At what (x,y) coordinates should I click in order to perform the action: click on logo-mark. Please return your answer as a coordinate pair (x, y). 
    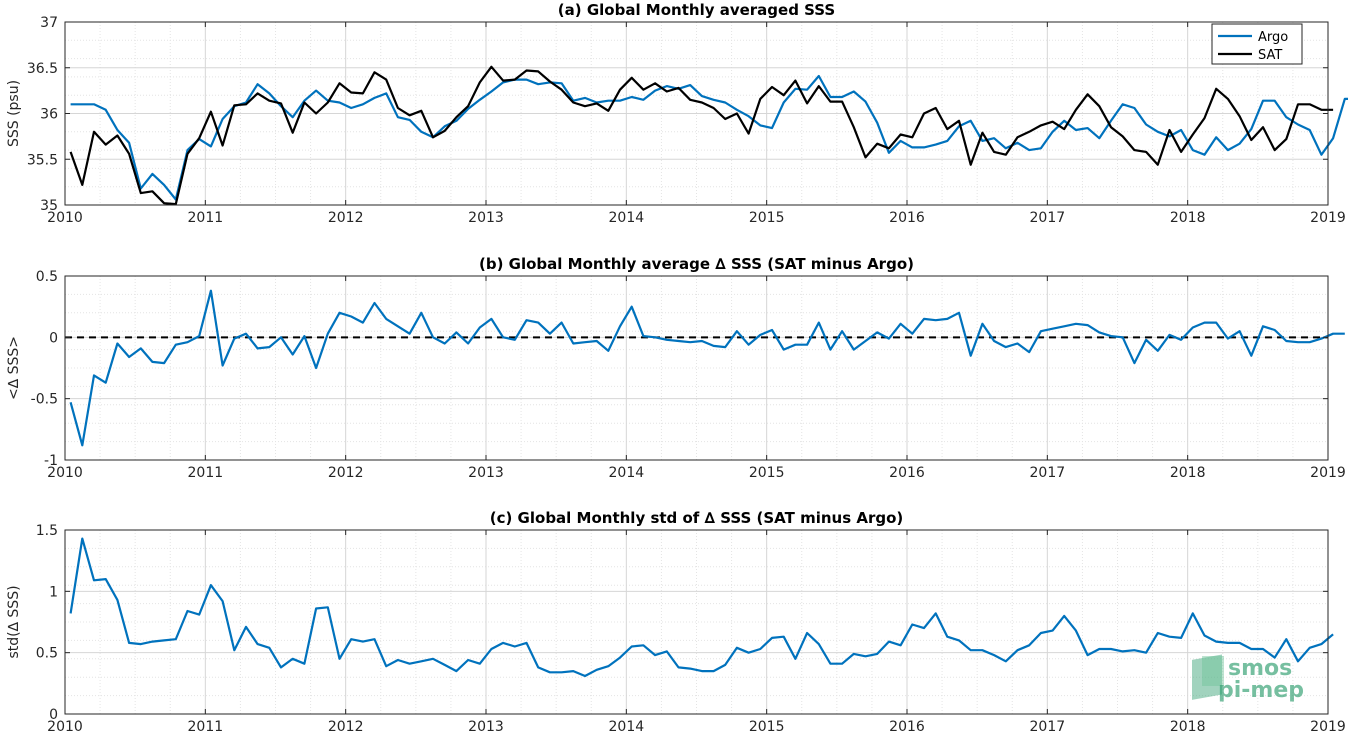
    Looking at the image, I should click on (1207, 677).